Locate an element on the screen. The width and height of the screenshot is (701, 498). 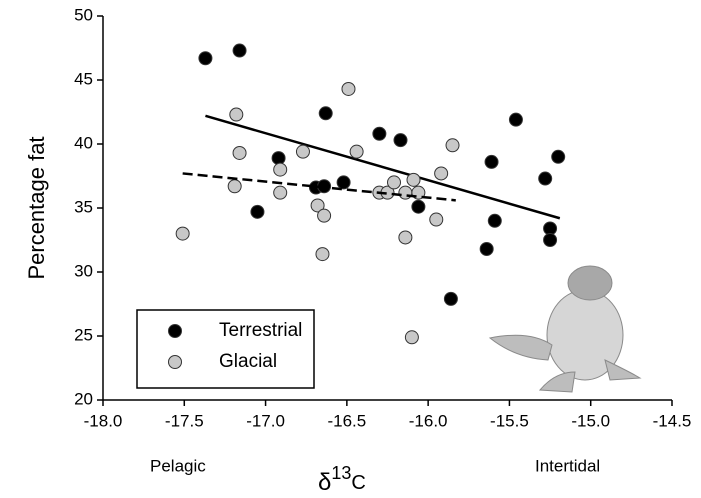
x-label-sup: 13 is located at coordinates (341, 473).